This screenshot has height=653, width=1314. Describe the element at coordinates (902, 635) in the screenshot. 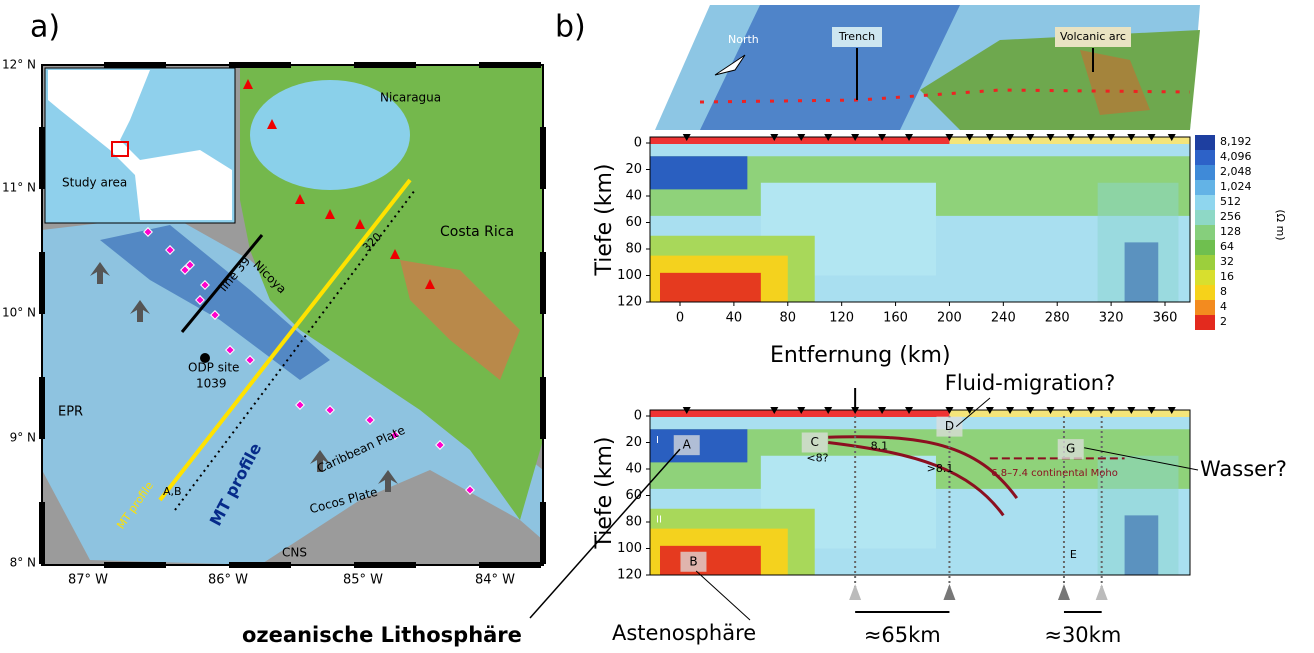

I see `label: ≈65km` at that location.